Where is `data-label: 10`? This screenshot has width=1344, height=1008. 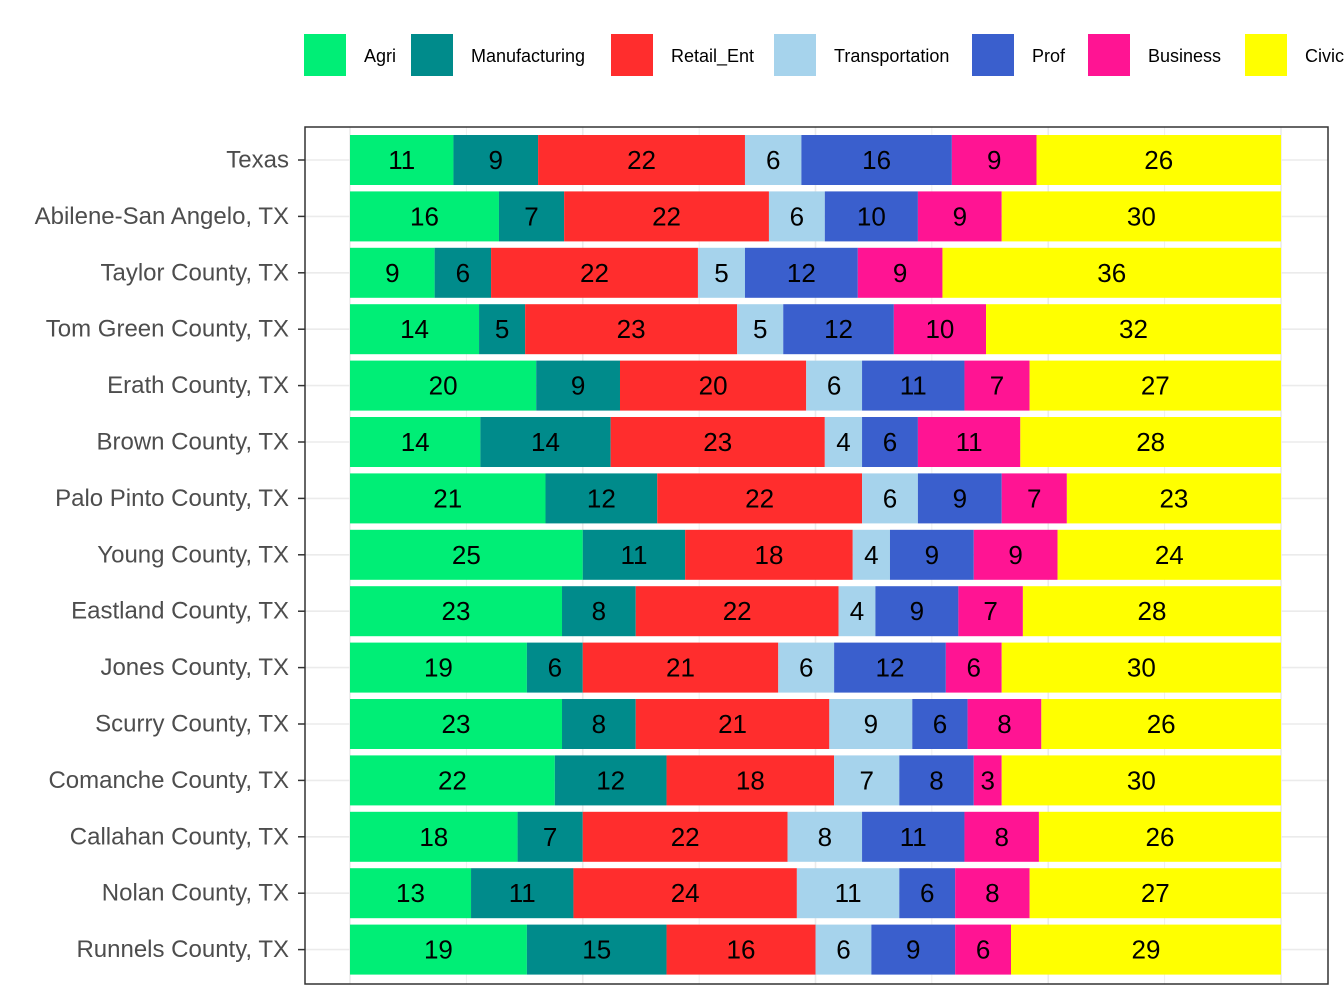 data-label: 10 is located at coordinates (871, 216).